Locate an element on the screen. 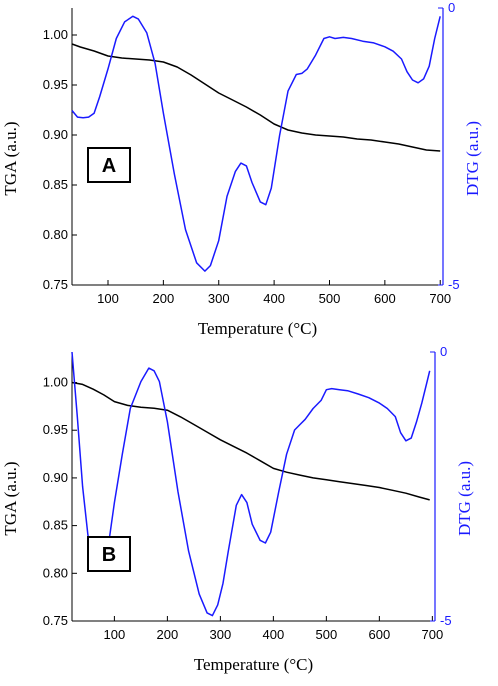 The height and width of the screenshot is (686, 498). panel-label: A is located at coordinates (109, 166).